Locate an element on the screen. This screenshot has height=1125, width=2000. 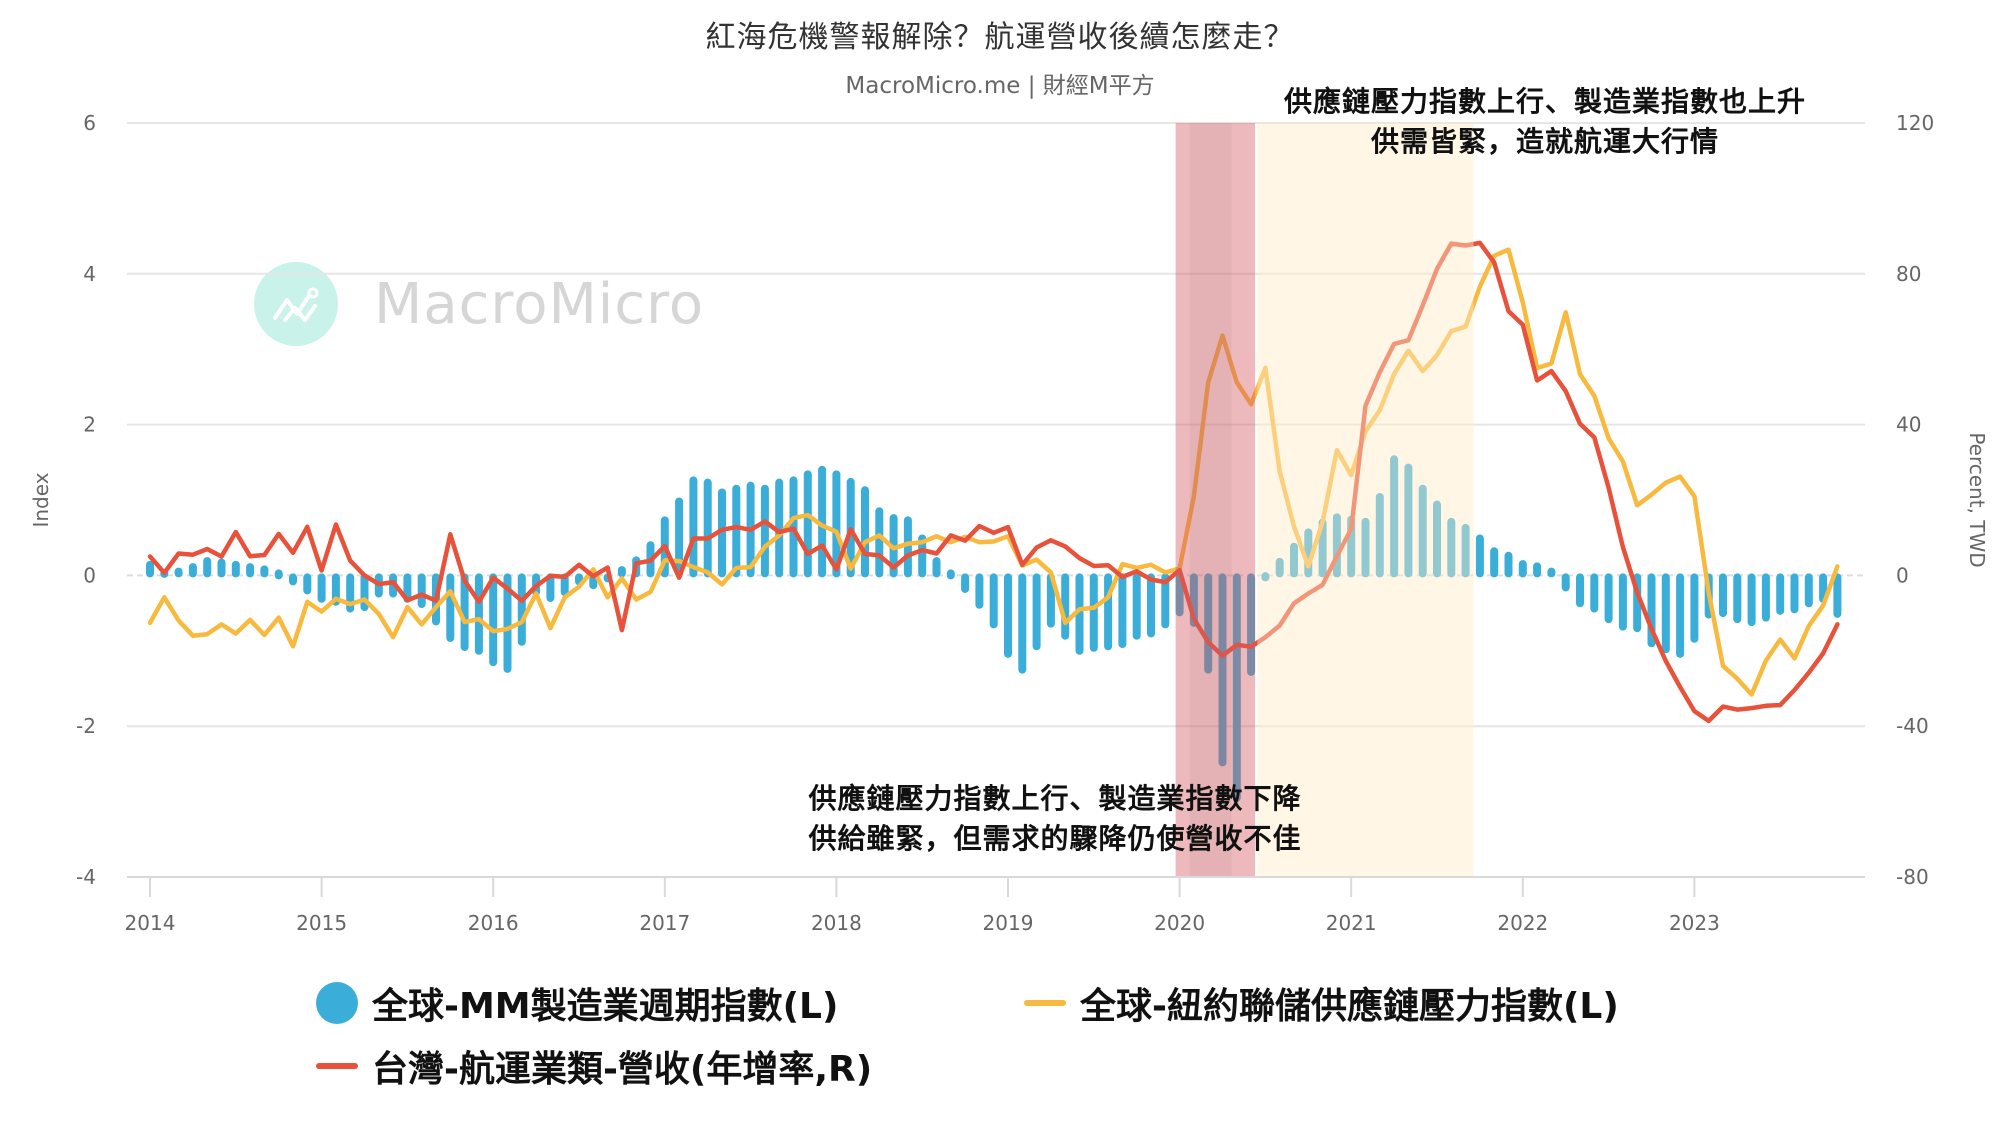
legend-label: 全球-紐約聯儲供應鏈壓力指數(L) is located at coordinates (1349, 1006).